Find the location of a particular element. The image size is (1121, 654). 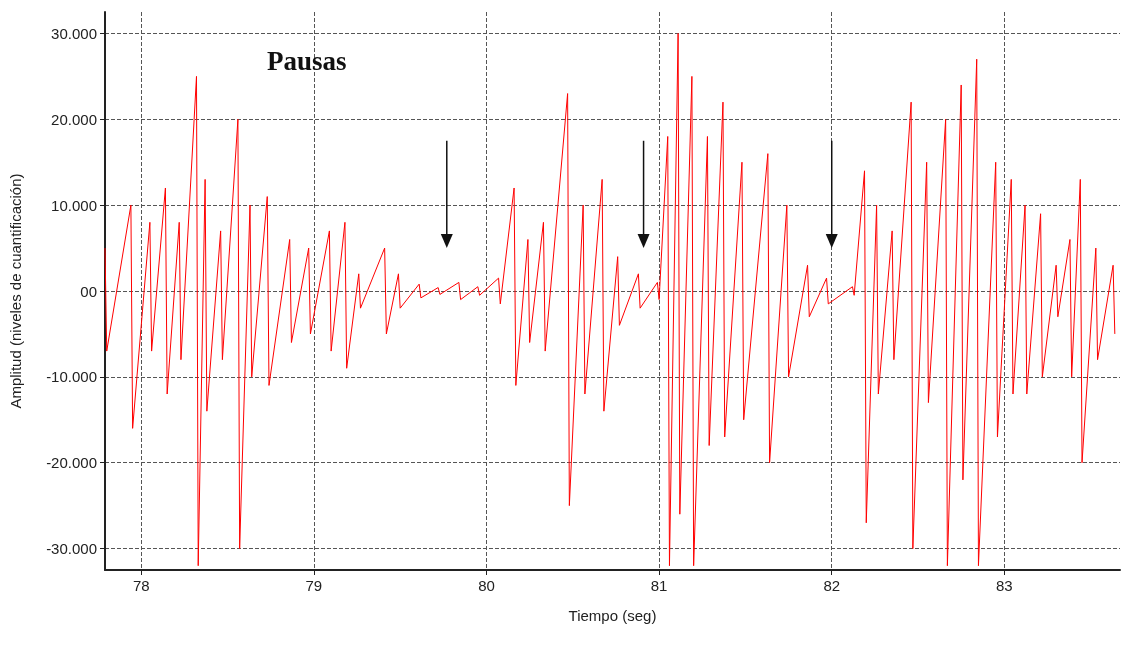

x-tick-label: 78 is located at coordinates (141, 585).